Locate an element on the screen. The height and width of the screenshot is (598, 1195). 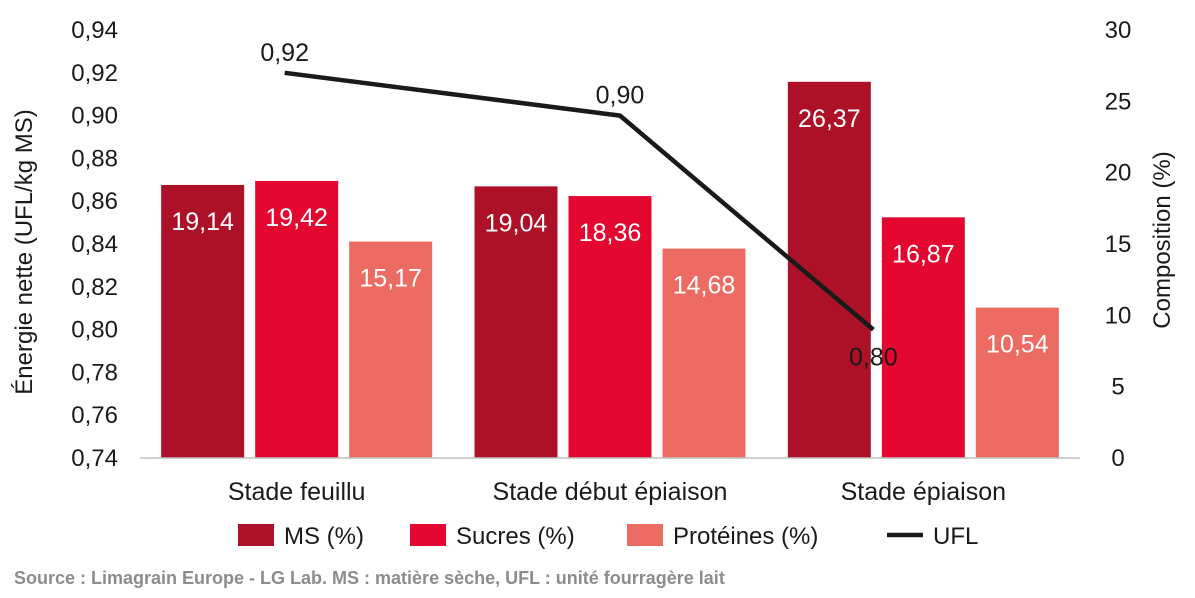
bar-data-label: 26,37 is located at coordinates (829, 119).